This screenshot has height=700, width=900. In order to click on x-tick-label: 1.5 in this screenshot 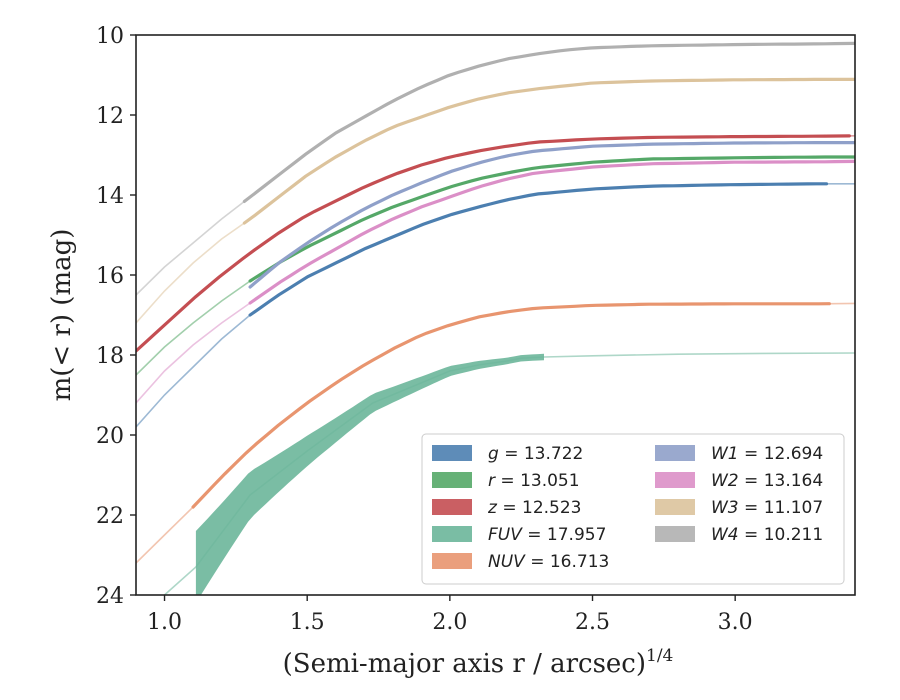, I will do `click(307, 622)`.